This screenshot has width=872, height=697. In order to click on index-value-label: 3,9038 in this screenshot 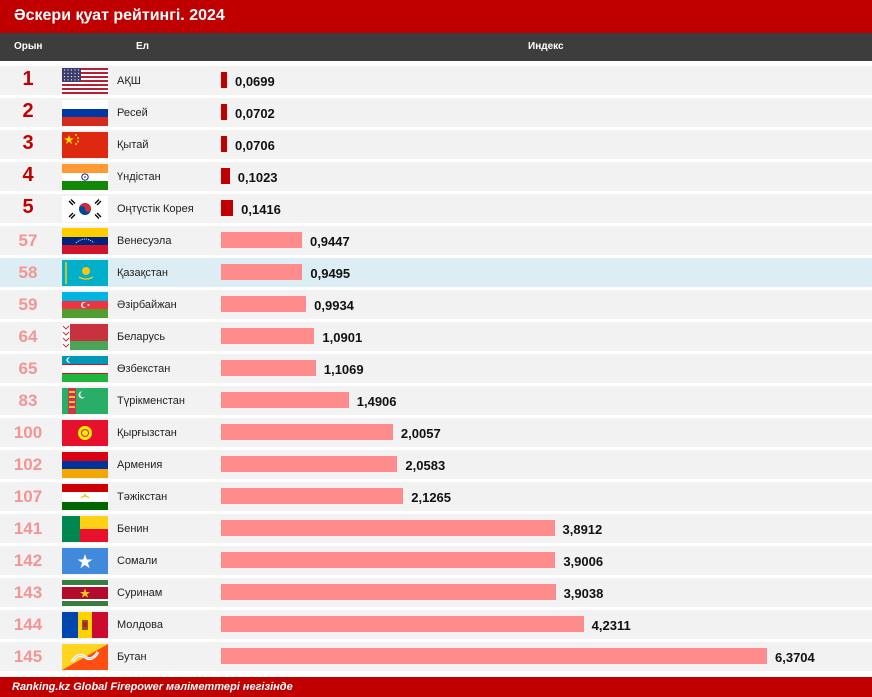, I will do `click(583, 593)`.